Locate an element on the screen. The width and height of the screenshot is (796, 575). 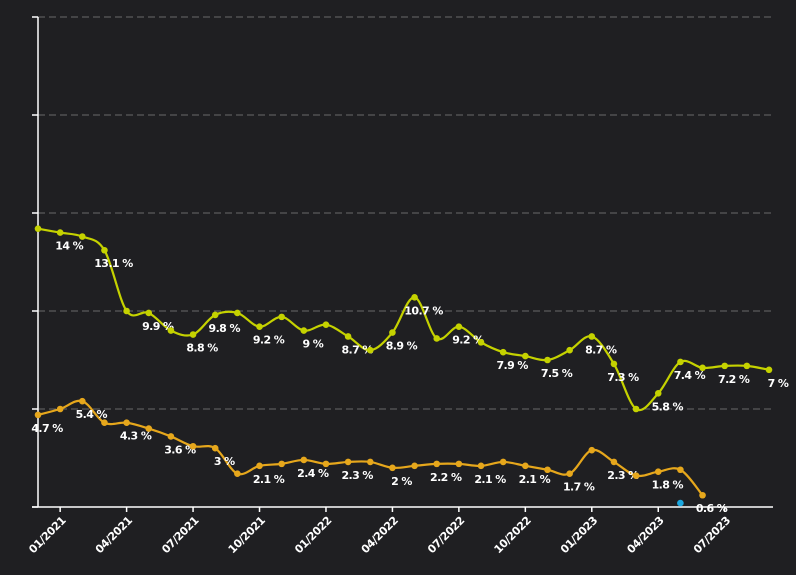
data-label: 9.9 % is located at coordinates (158, 326).